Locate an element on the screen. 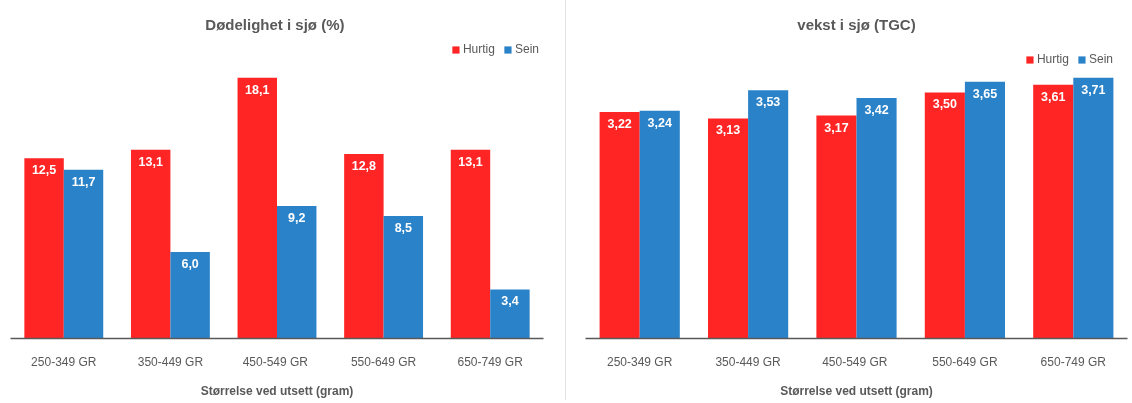 The image size is (1132, 403). data-label: 12,8 is located at coordinates (364, 166).